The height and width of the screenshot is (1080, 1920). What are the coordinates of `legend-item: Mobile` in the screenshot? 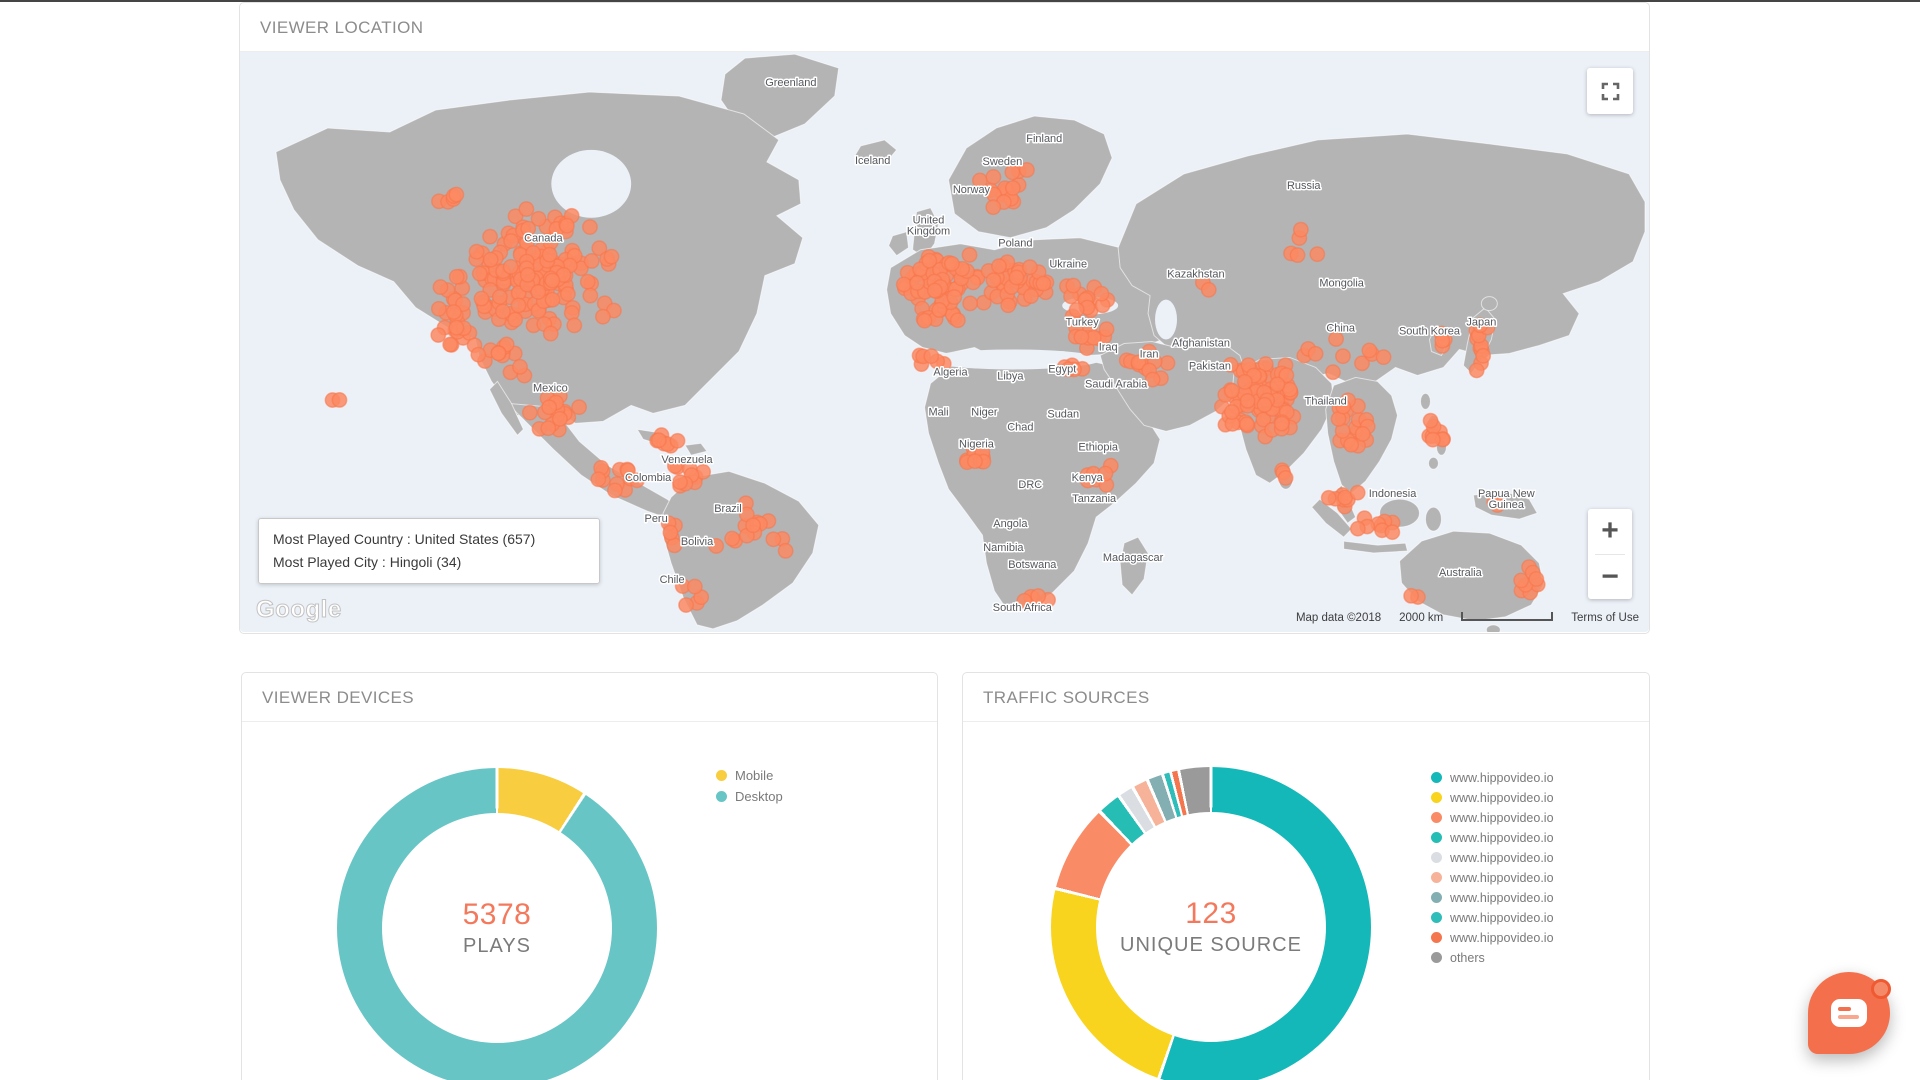 It's located at (749, 775).